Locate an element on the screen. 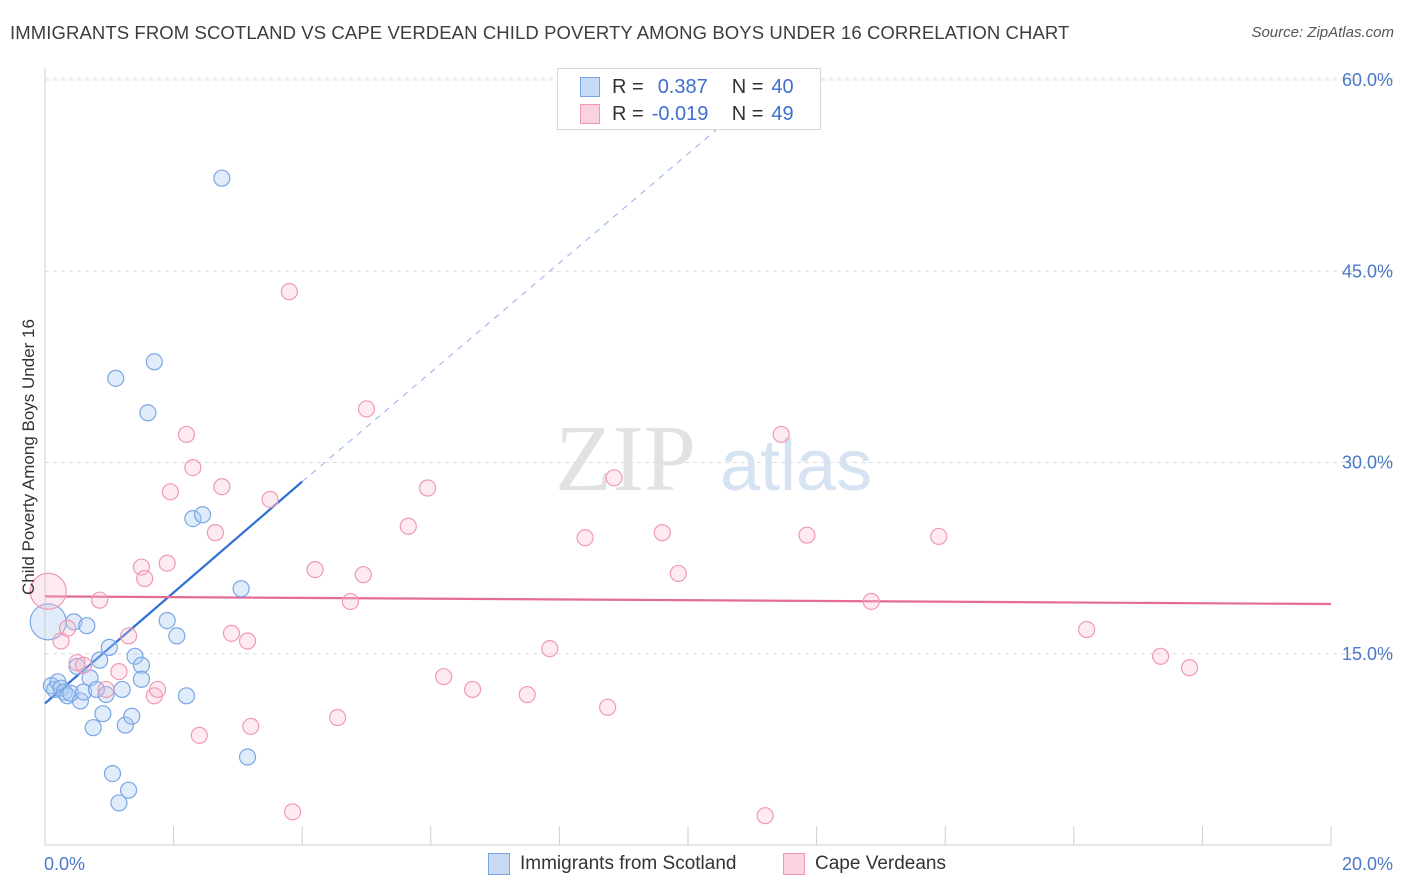 This screenshot has height=892, width=1406. legend-r-value: -0.019 is located at coordinates (680, 113).